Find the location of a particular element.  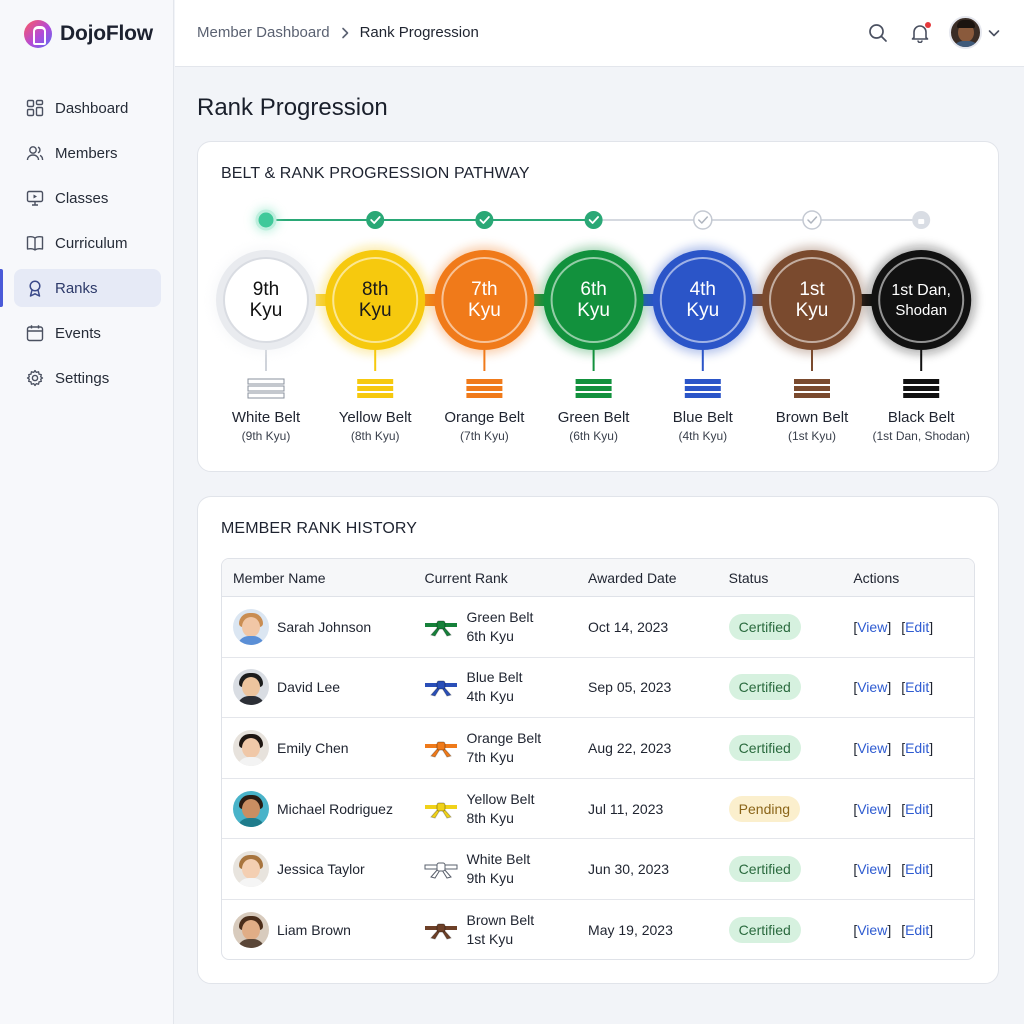

col-member-name: Member Name is located at coordinates (279, 577).